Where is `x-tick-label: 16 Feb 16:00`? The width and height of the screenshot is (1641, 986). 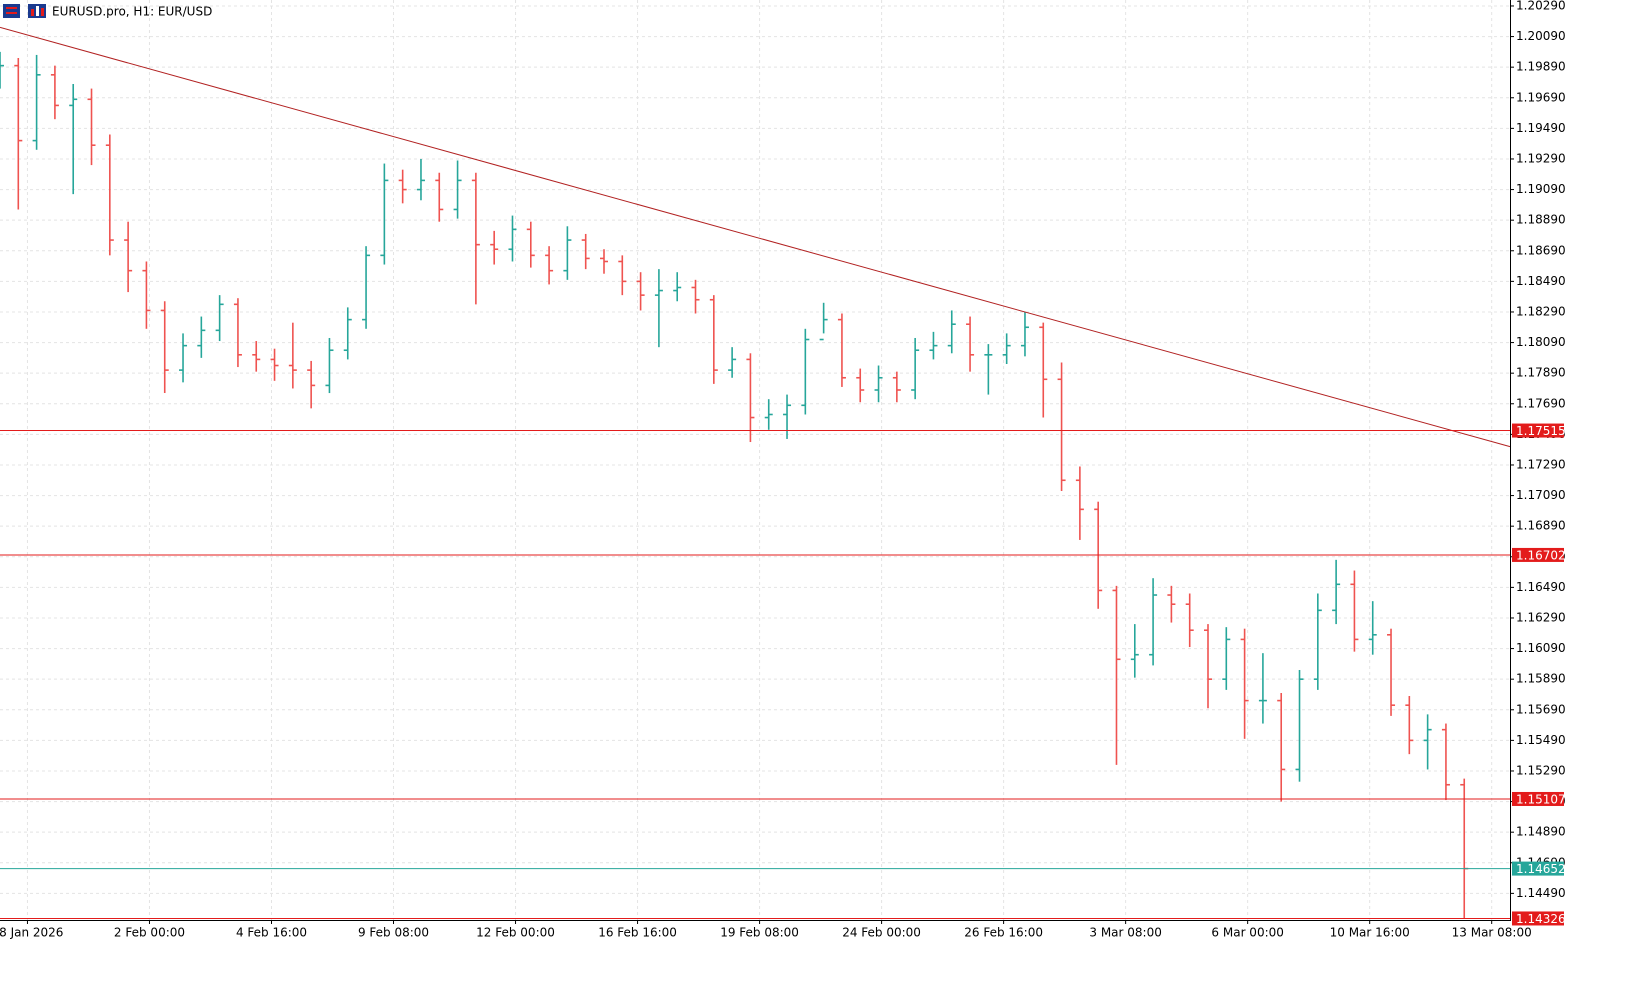 x-tick-label: 16 Feb 16:00 is located at coordinates (637, 933).